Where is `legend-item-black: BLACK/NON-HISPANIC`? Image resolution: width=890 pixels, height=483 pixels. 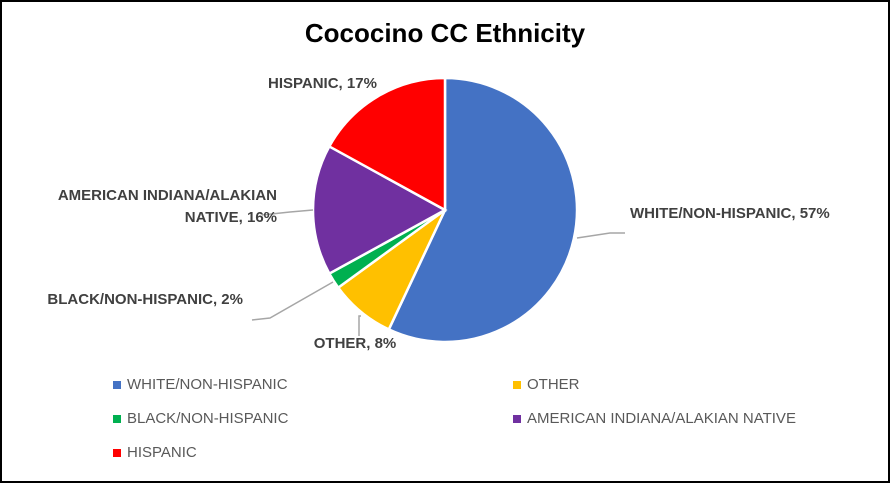
legend-item-black: BLACK/NON-HISPANIC is located at coordinates (200, 418).